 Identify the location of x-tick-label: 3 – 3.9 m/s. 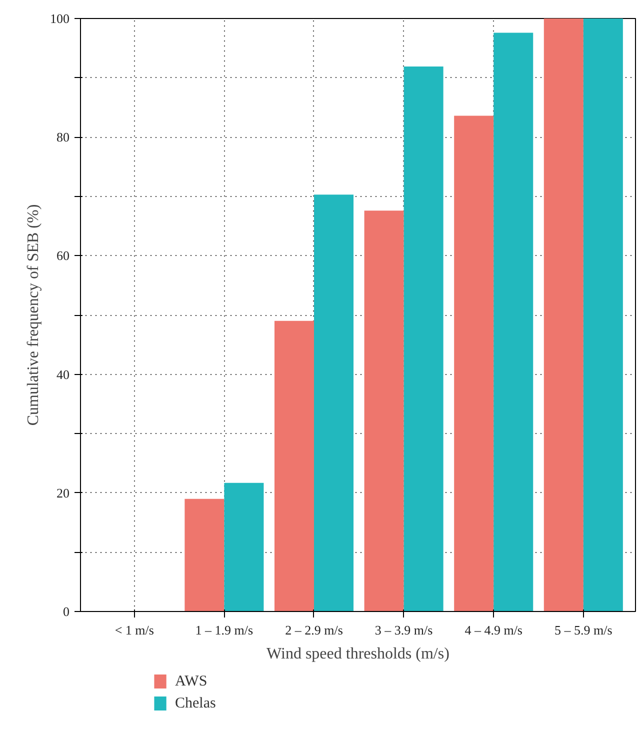
(403, 630).